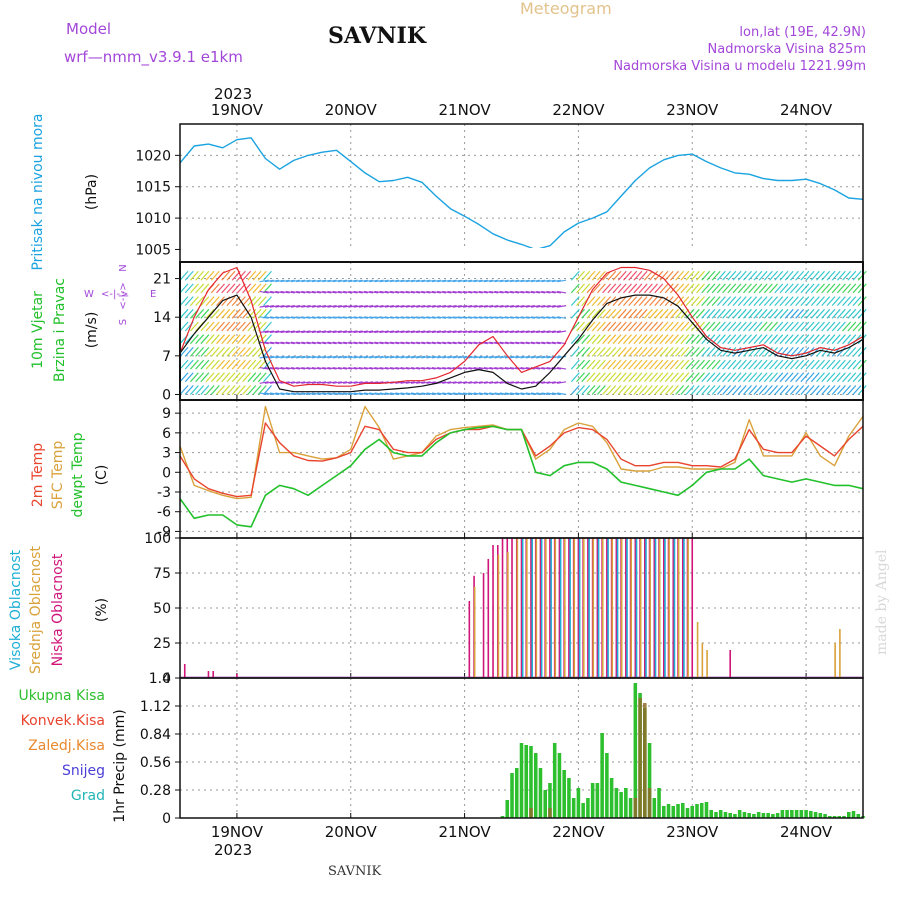 The image size is (900, 904). What do you see at coordinates (233, 850) in the screenshot?
I see `year-bottom: 2023` at bounding box center [233, 850].